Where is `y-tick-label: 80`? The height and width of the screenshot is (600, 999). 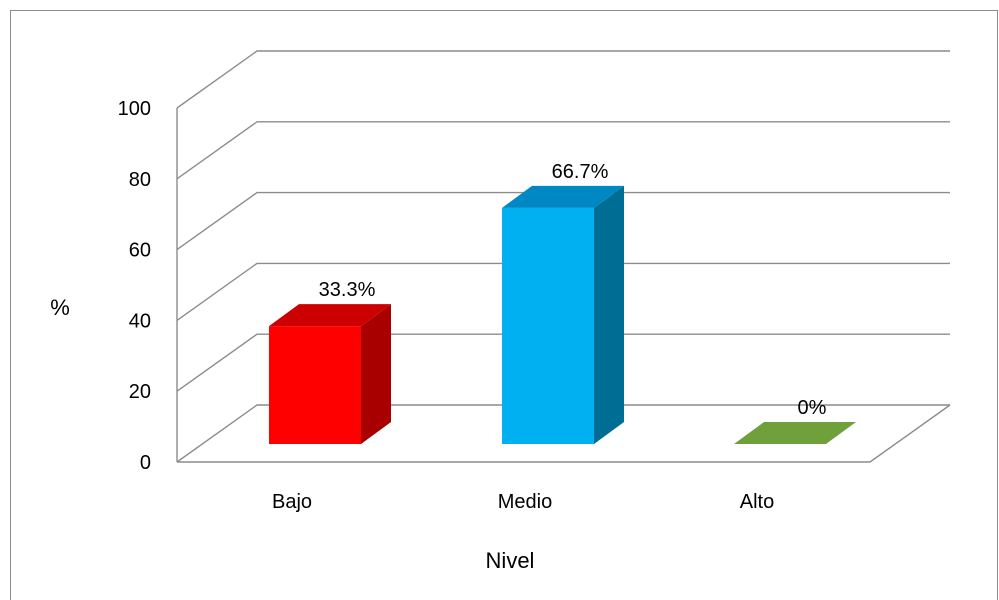 y-tick-label: 80 is located at coordinates (140, 180).